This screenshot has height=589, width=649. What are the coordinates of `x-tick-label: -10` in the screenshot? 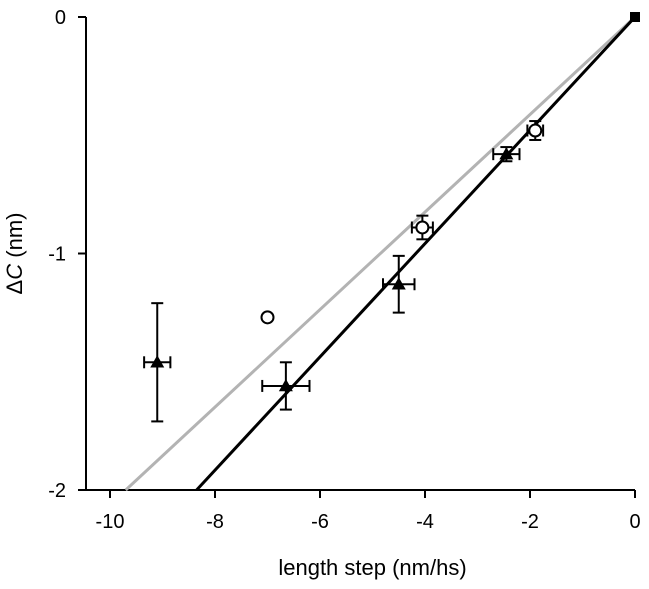 It's located at (110, 522).